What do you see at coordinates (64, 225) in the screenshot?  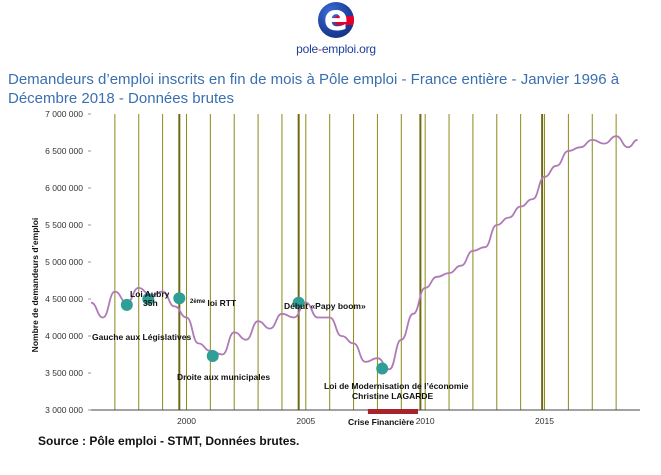 I see `y-tick-label: 5 500 000` at bounding box center [64, 225].